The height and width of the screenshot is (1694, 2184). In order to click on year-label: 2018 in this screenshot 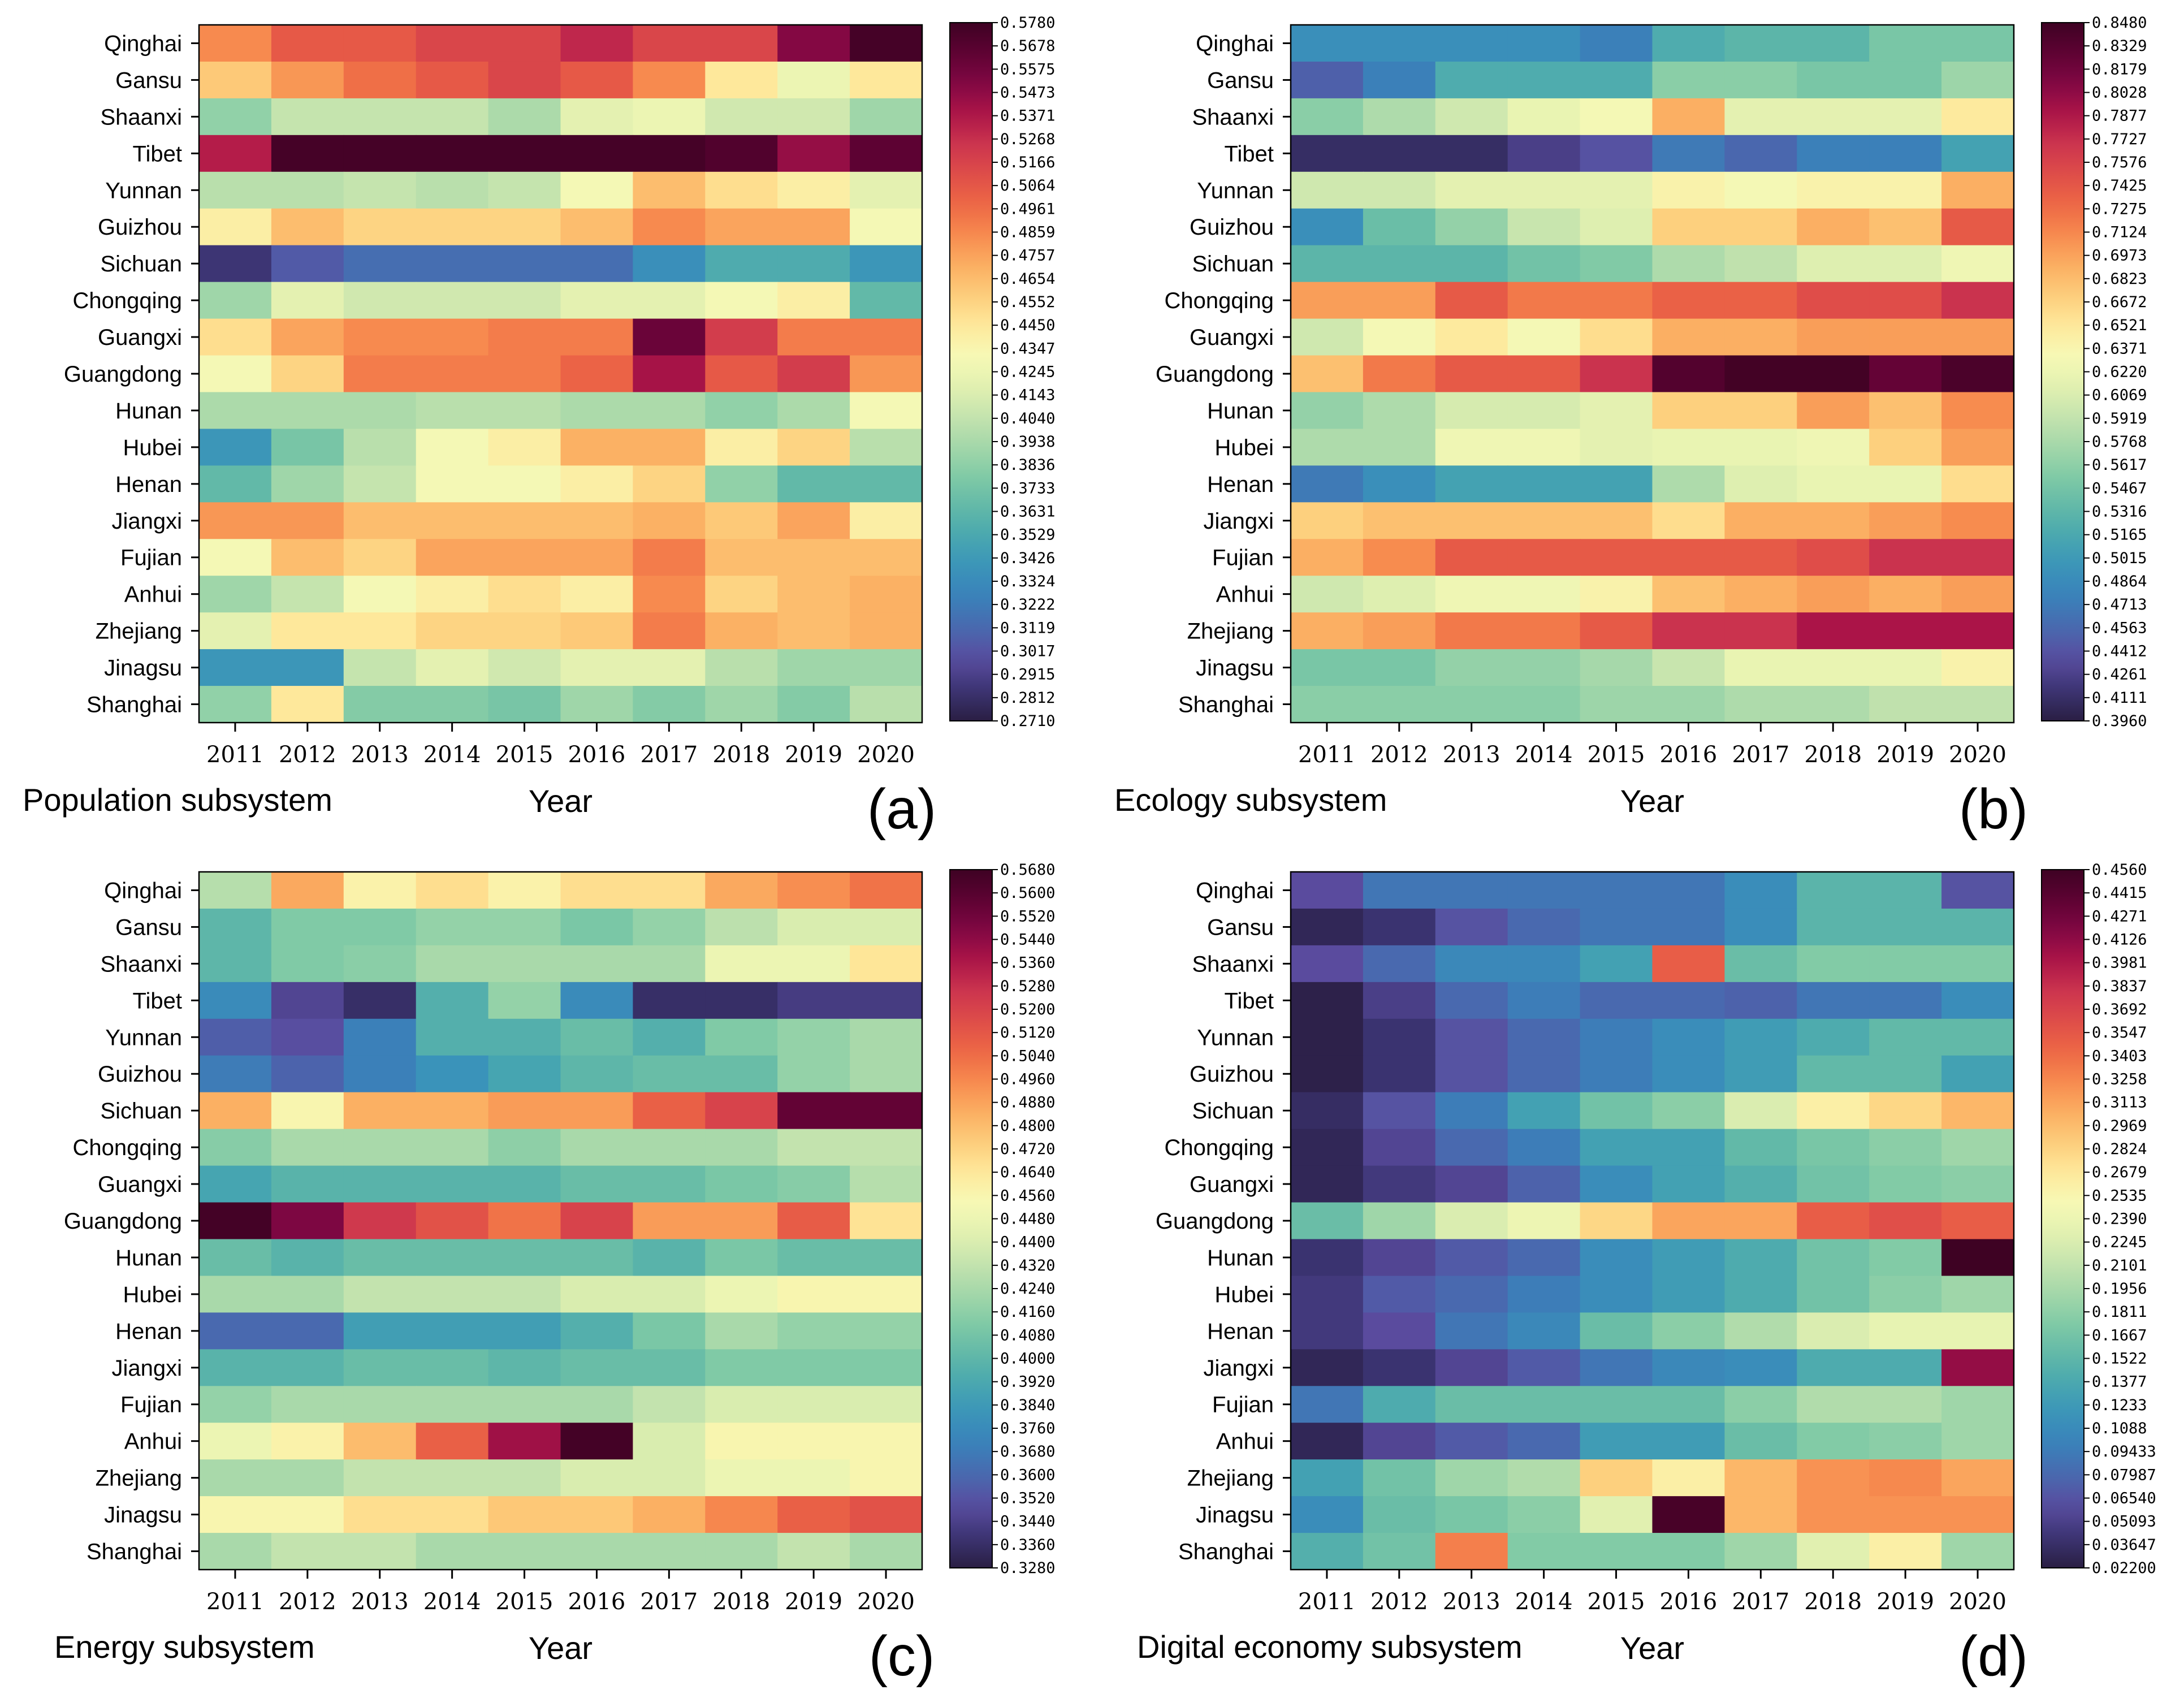, I will do `click(741, 1602)`.